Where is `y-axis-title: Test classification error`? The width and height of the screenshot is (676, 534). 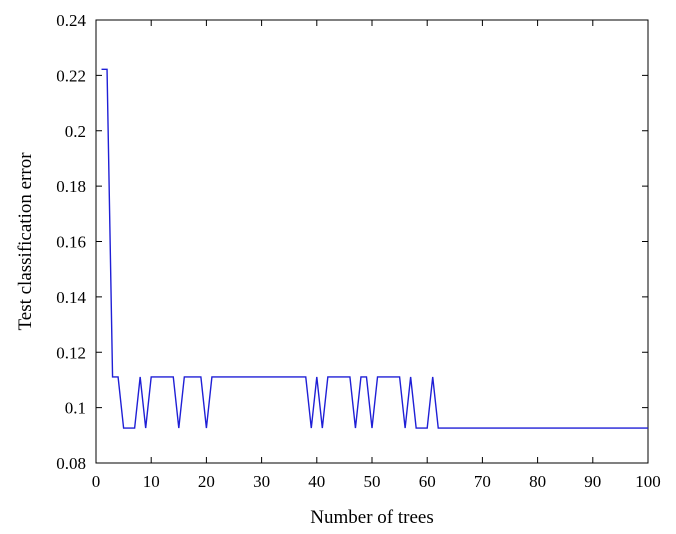
y-axis-title: Test classification error is located at coordinates (25, 241).